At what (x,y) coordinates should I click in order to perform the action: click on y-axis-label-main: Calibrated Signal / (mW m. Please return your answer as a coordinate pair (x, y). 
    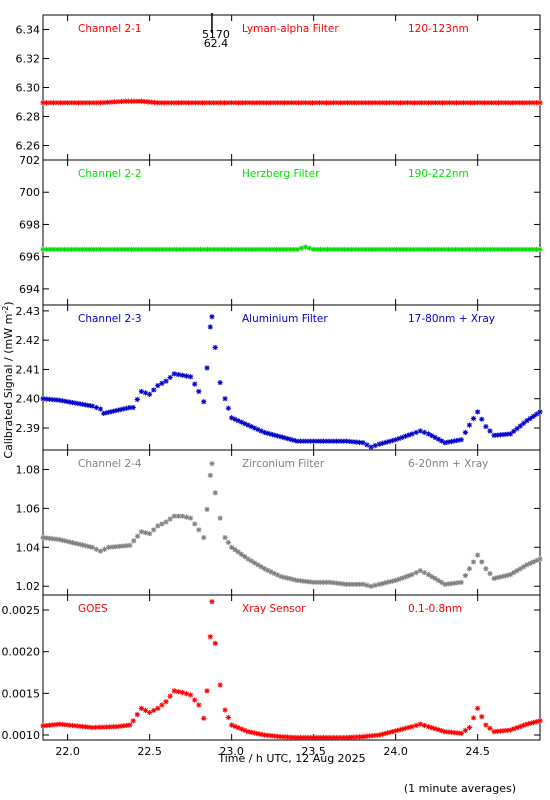
    Looking at the image, I should click on (8, 386).